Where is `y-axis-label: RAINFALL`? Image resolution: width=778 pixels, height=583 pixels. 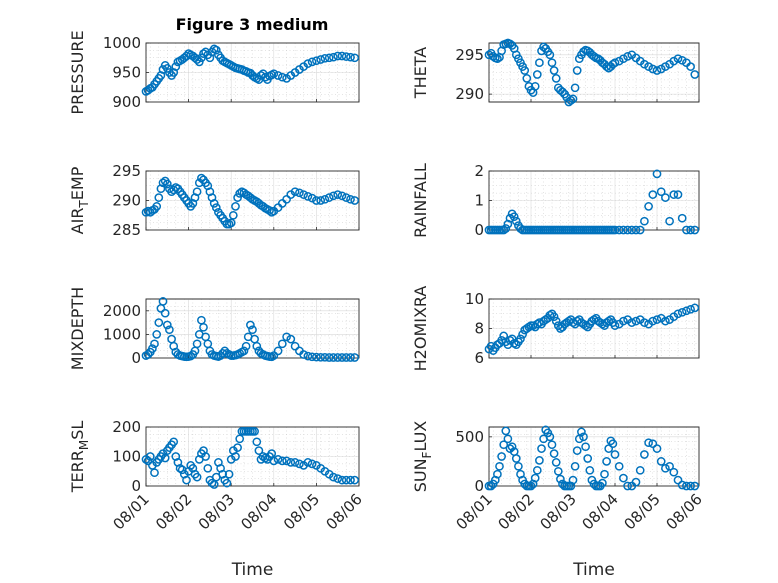 y-axis-label: RAINFALL is located at coordinates (420, 200).